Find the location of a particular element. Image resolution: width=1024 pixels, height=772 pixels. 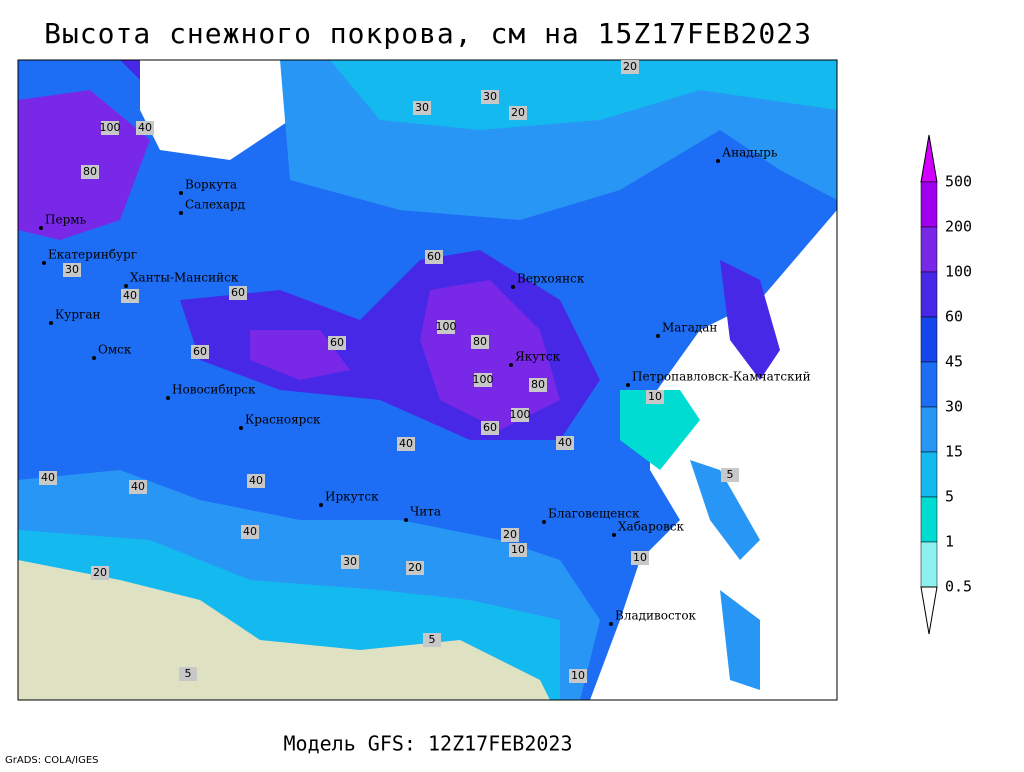

legend-label: 0.5 is located at coordinates (958, 587).